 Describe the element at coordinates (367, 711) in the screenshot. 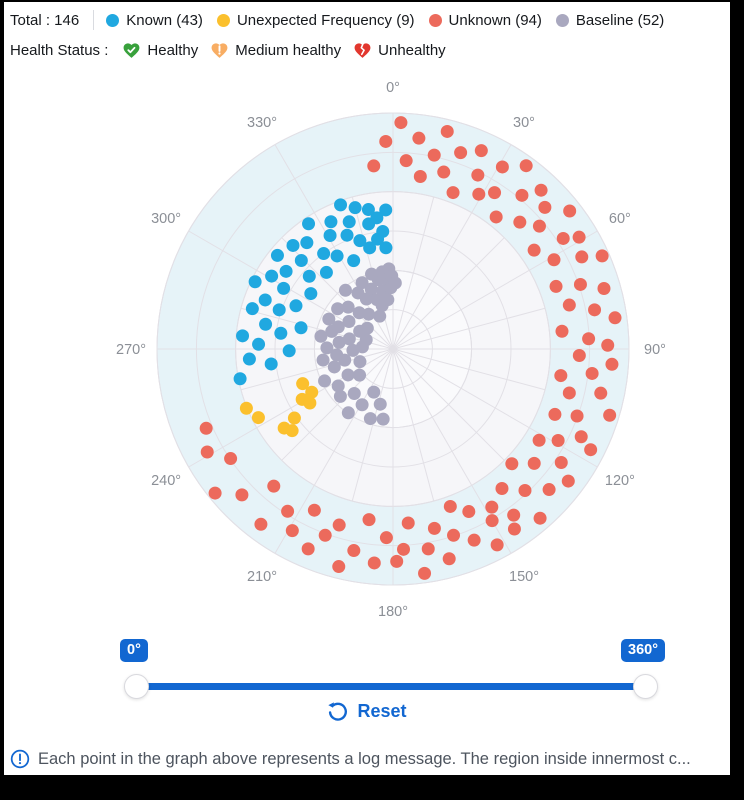

I see `reset-button: Reset` at that location.